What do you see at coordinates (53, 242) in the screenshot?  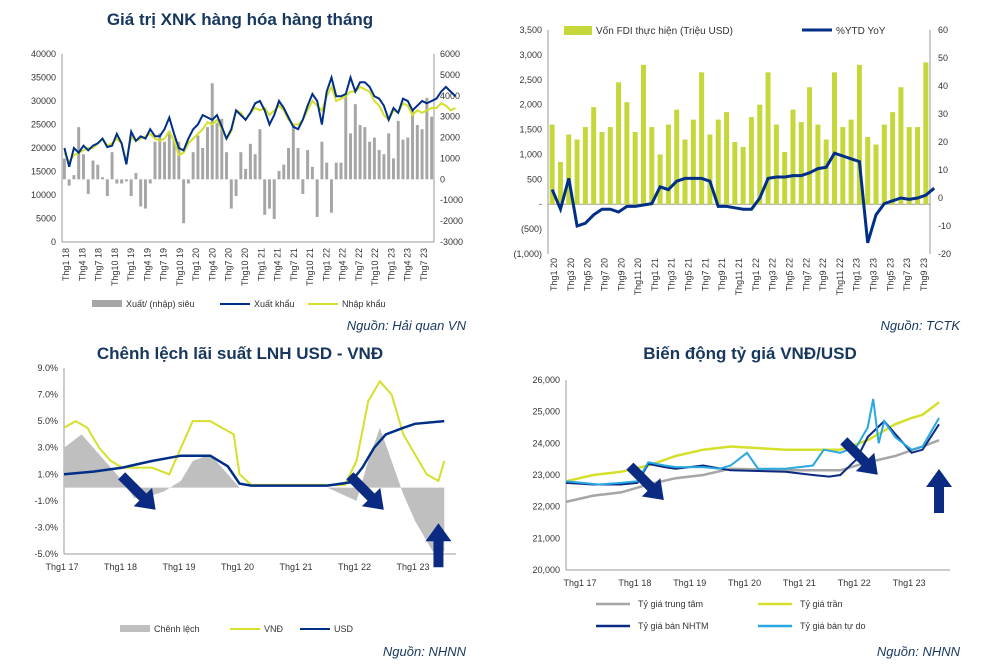 I see `y-tick-label: 0` at bounding box center [53, 242].